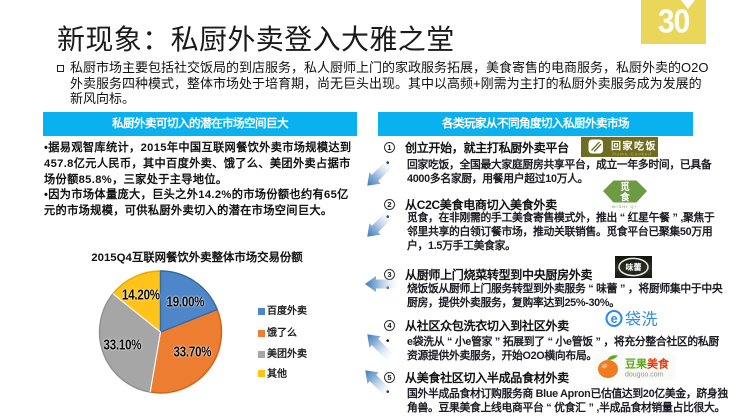  What do you see at coordinates (634, 146) in the screenshot?
I see `svg-text: 回家吃饭` at bounding box center [634, 146].